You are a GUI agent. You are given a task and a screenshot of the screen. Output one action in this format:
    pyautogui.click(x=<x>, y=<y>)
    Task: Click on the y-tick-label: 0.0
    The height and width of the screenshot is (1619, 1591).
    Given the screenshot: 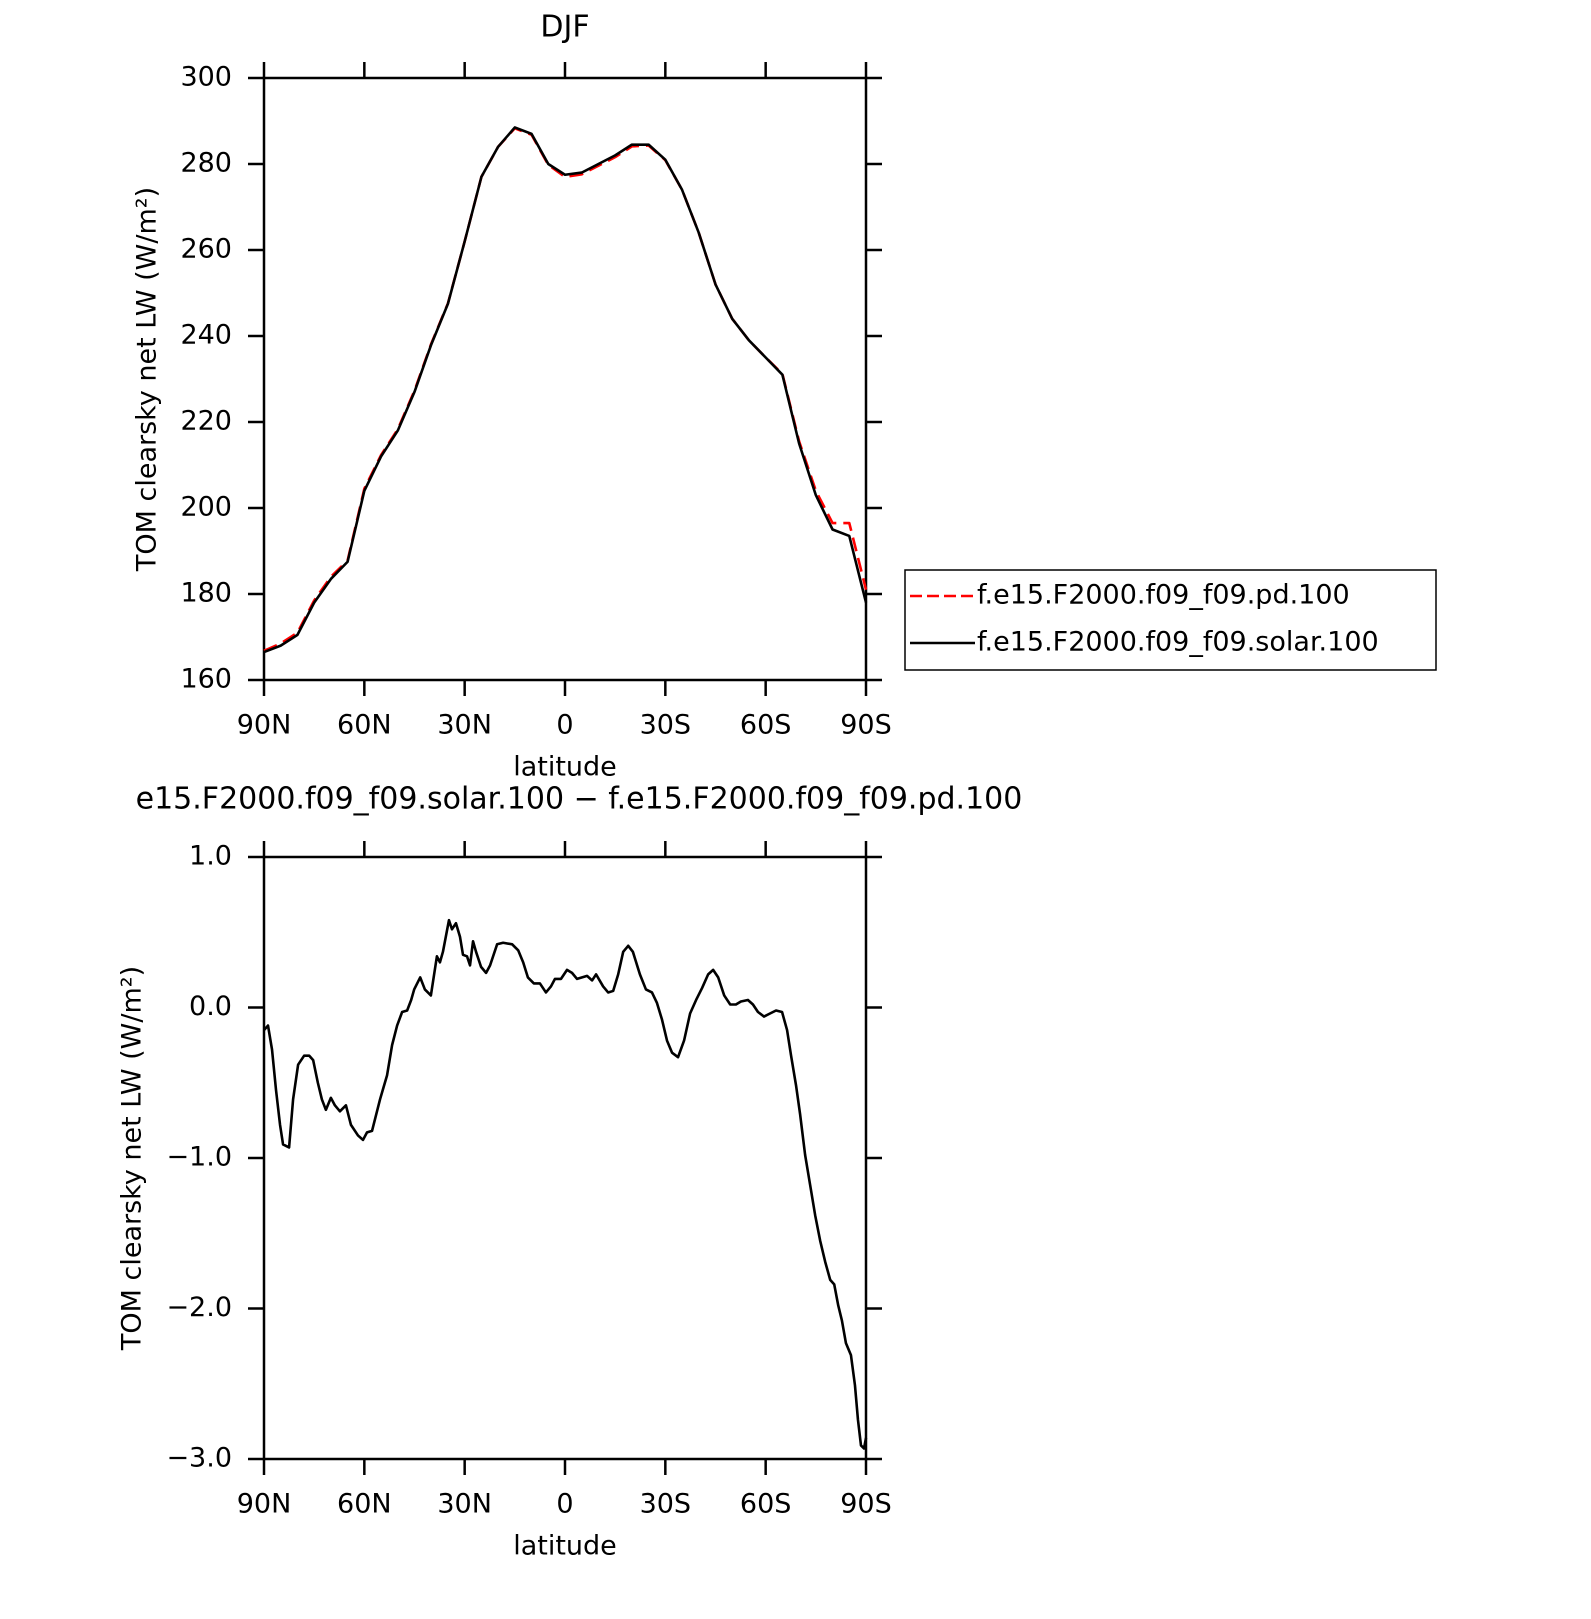 What is the action you would take?
    pyautogui.click(x=210, y=1006)
    